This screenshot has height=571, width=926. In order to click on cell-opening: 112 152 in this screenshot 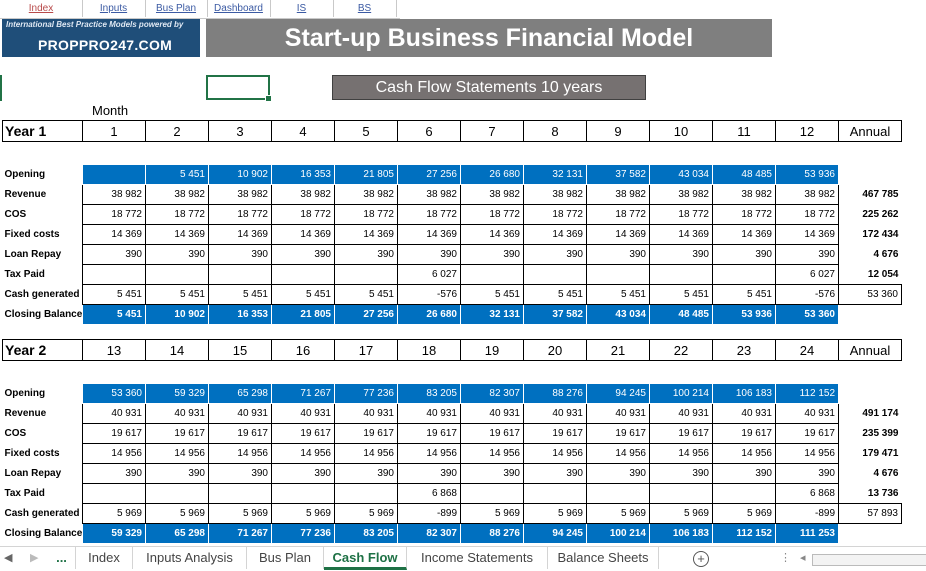, I will do `click(807, 393)`.